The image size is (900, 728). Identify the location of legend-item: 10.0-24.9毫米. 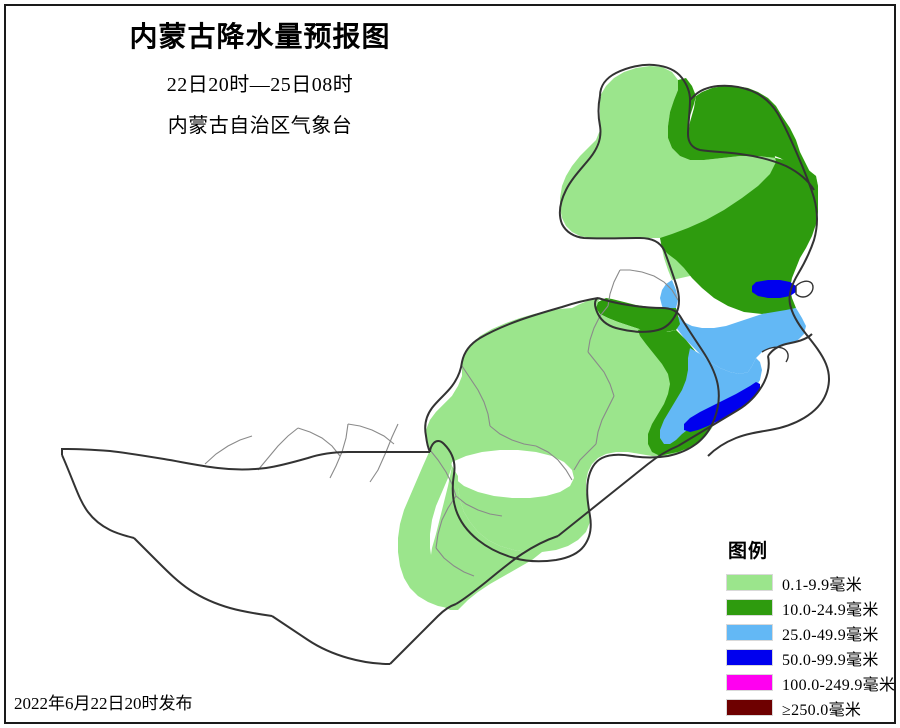
(811, 607).